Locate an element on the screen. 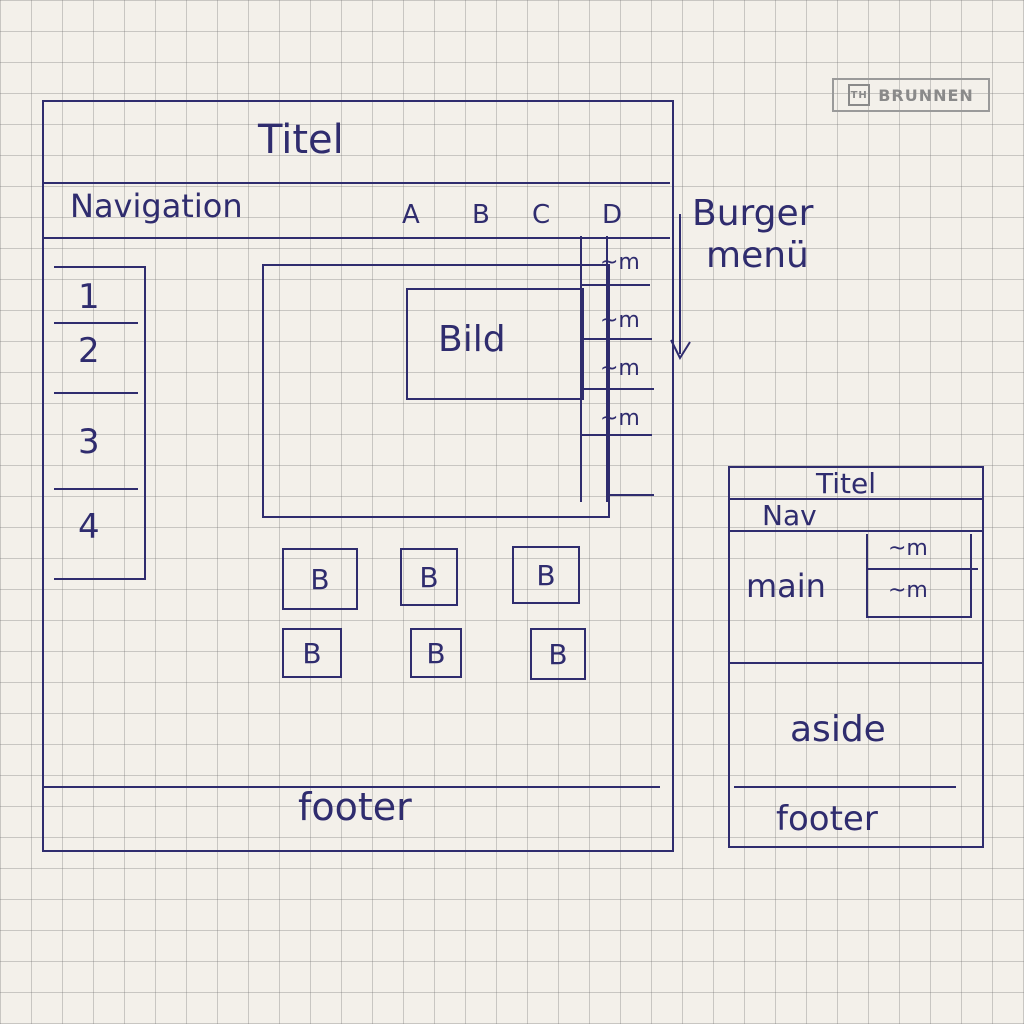  sidebar-item-1: 1 is located at coordinates (89, 297).